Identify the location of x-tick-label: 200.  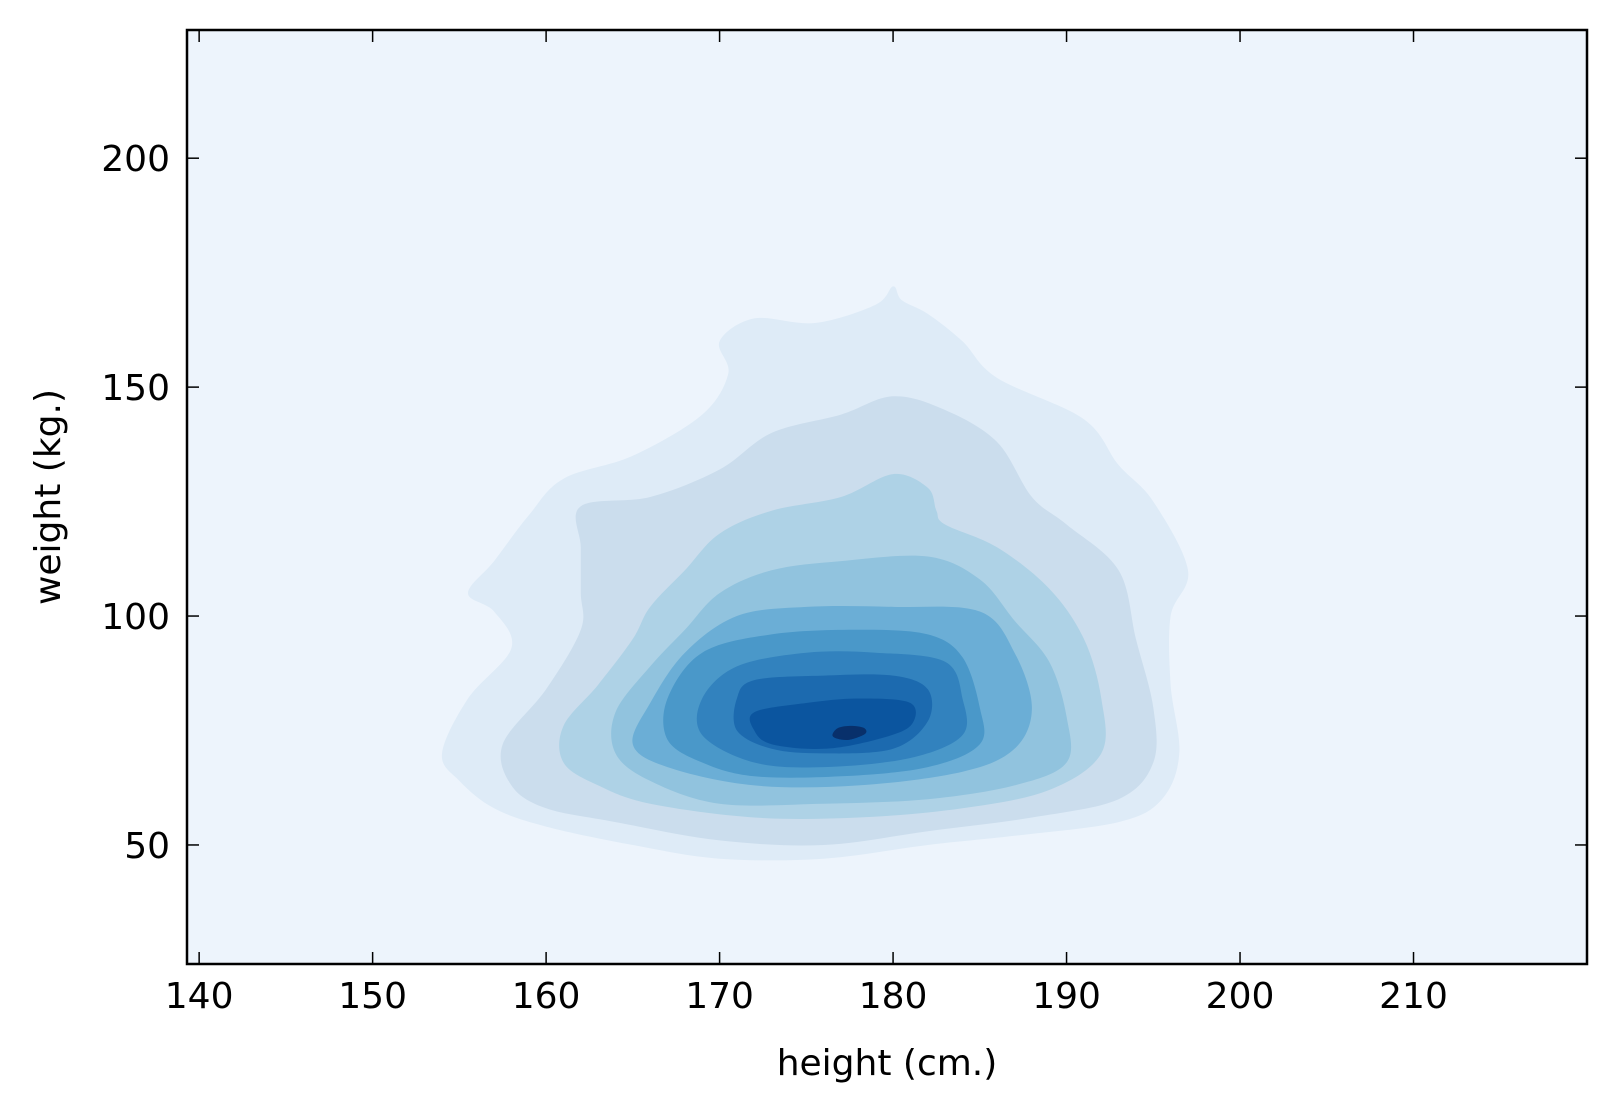
(1240, 996).